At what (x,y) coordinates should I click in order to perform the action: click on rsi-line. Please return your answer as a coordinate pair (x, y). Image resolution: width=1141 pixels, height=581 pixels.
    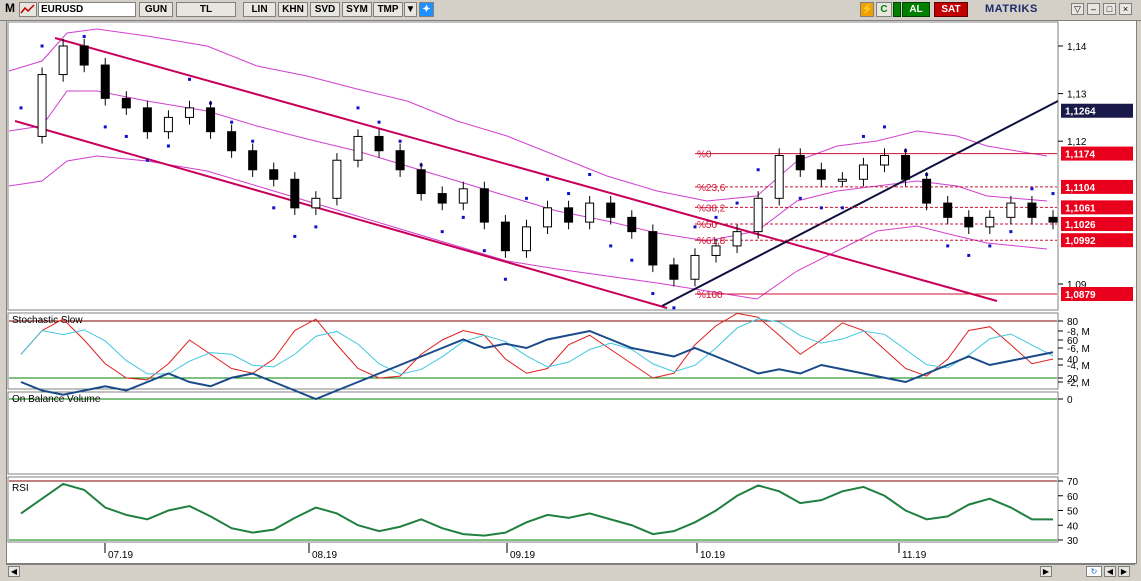
    Looking at the image, I should click on (536, 509).